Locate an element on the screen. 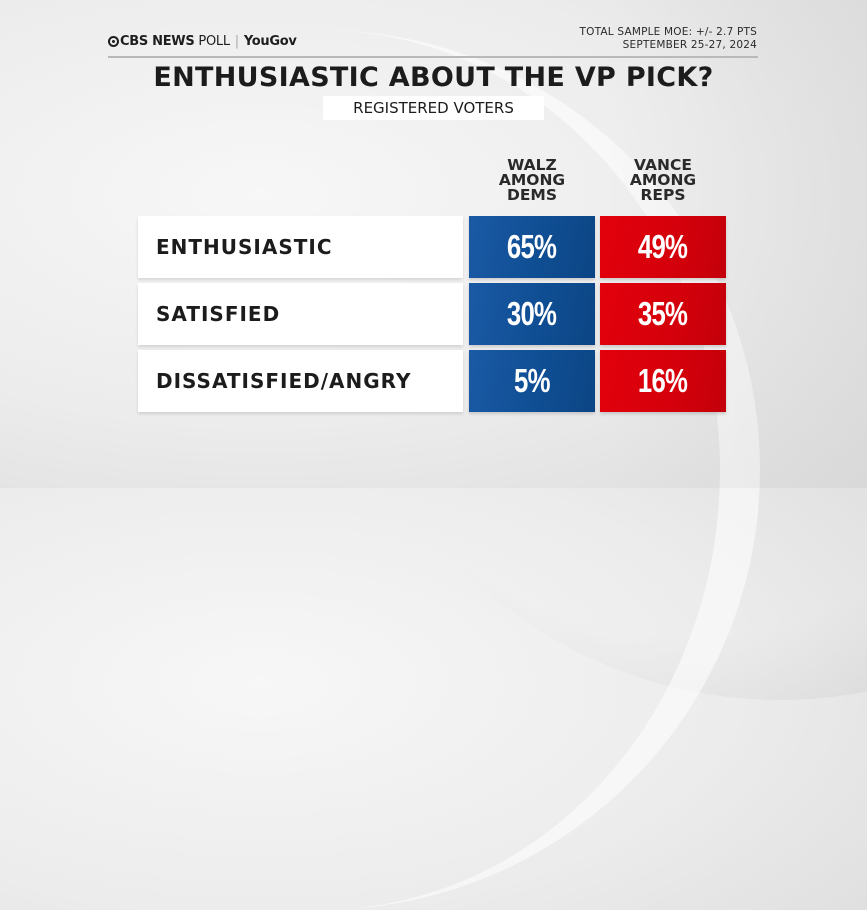 Image resolution: width=867 pixels, height=910 pixels. brand-suffix: POLL is located at coordinates (214, 41).